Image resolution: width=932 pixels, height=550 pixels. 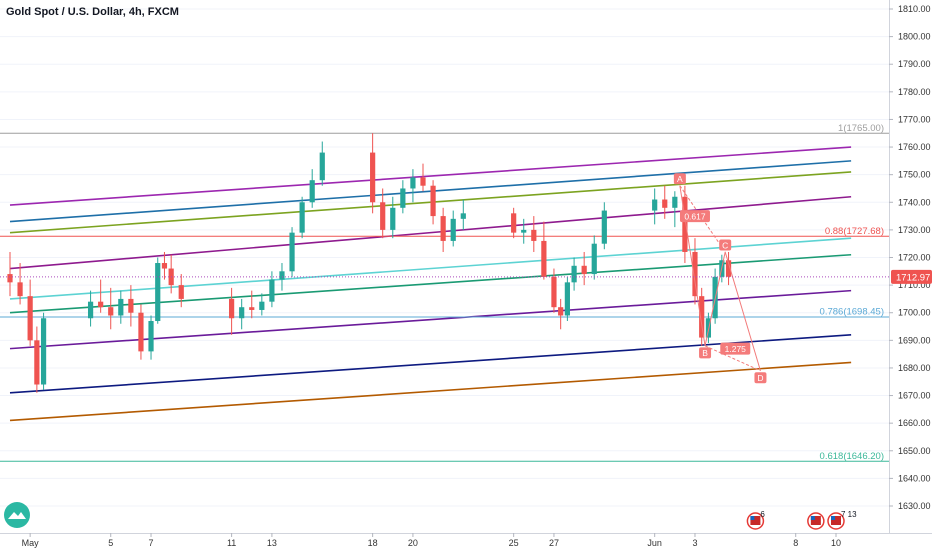 I want to click on last-price-badge: 1712.97, so click(x=911, y=276).